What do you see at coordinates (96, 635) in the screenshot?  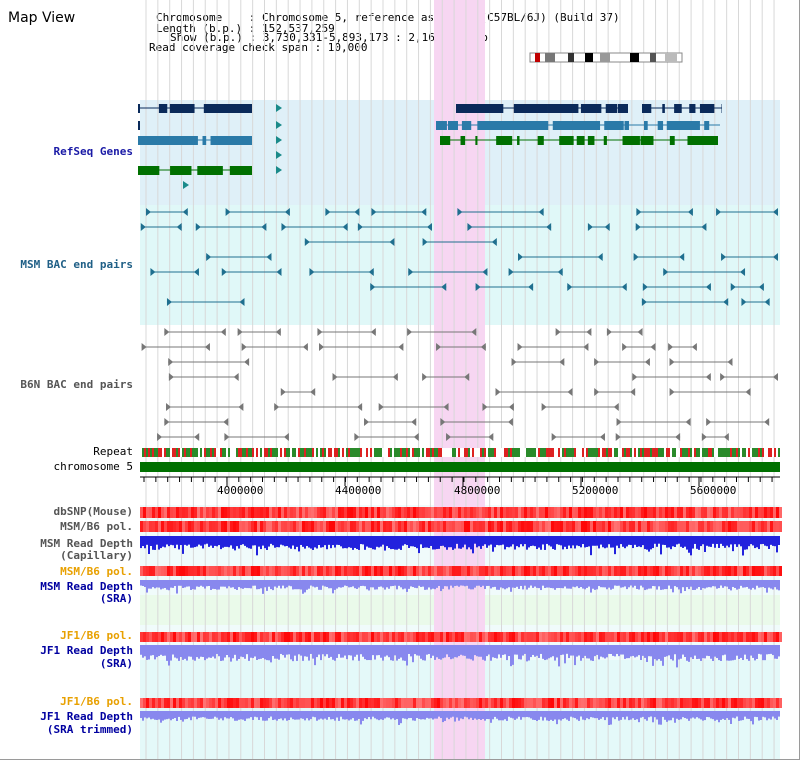 I see `jf1-b6-pol-label: JF1/B6 pol.` at bounding box center [96, 635].